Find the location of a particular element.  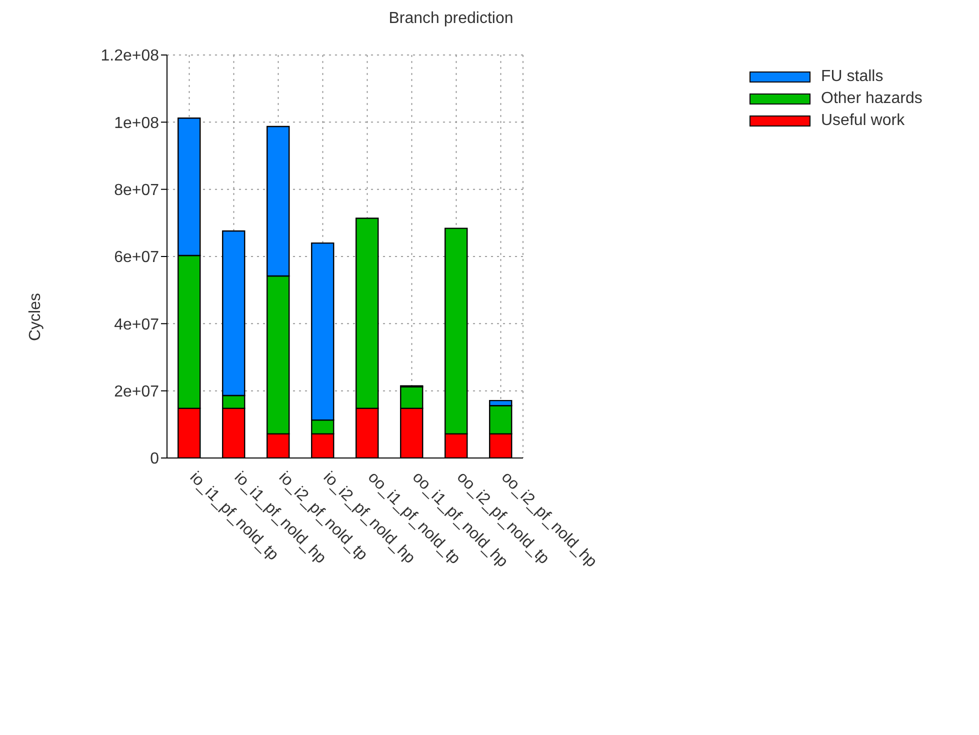

legend-label: Other hazards is located at coordinates (871, 99).